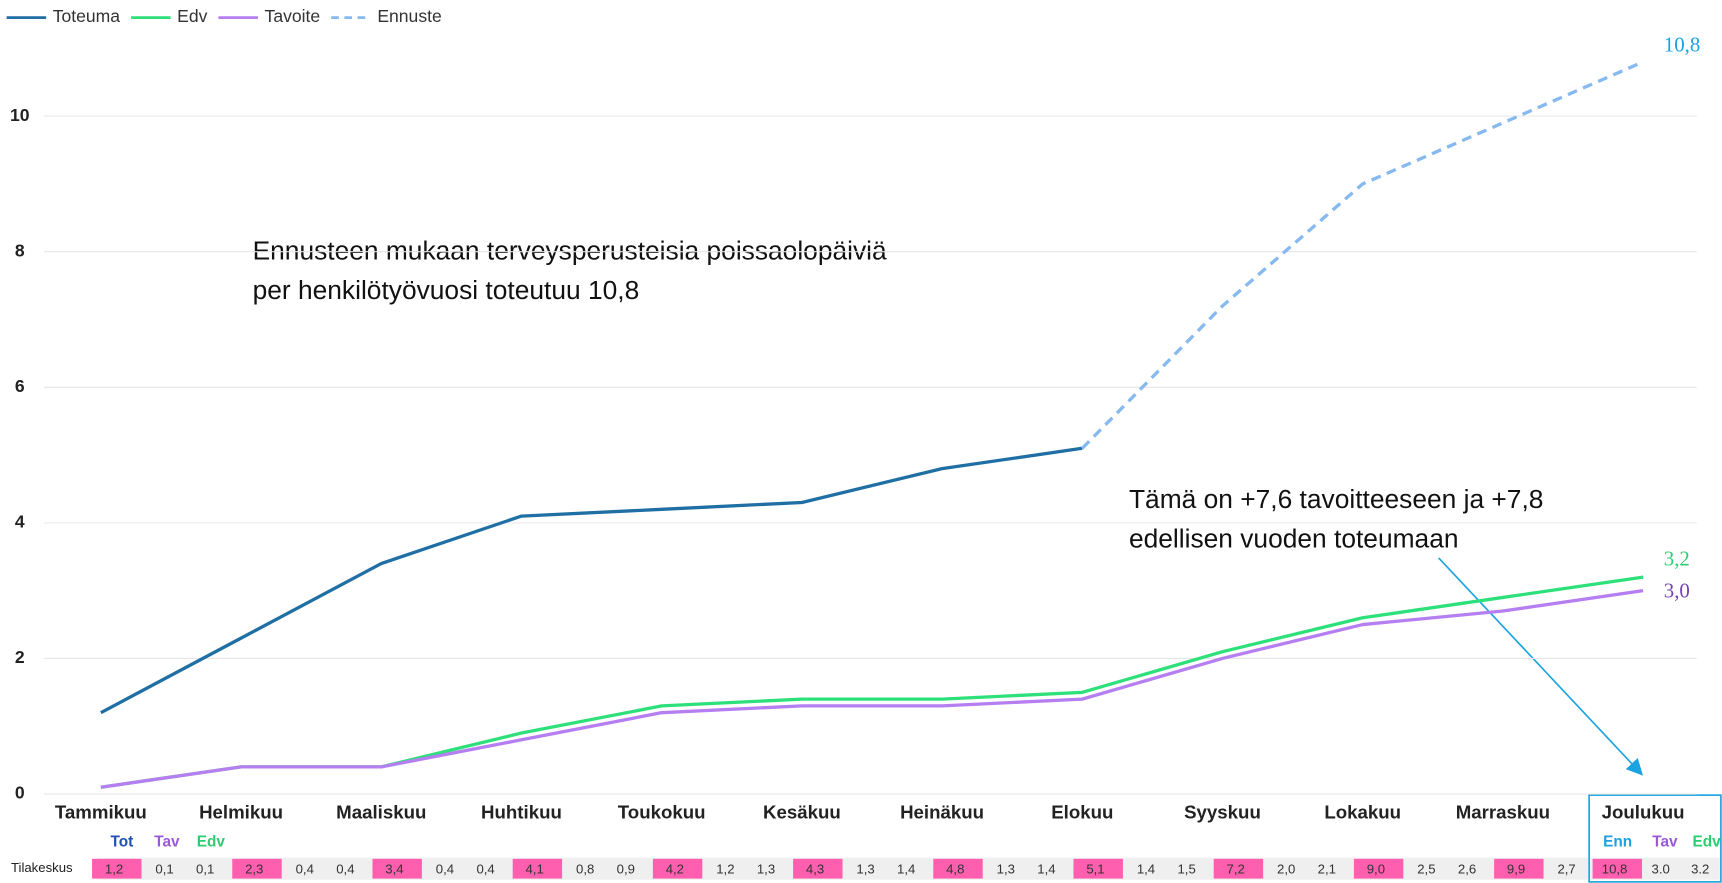 Image resolution: width=1722 pixels, height=883 pixels. Describe the element at coordinates (1682, 44) in the screenshot. I see `data-label: 10,8` at that location.